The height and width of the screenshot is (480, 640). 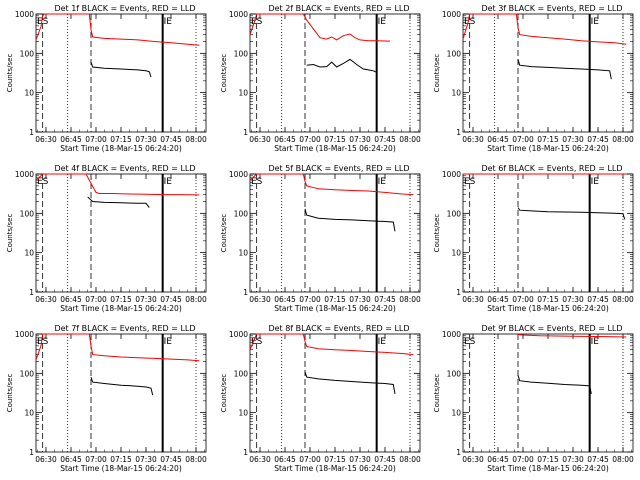 I want to click on panel-title: Det 8f BLACK = Events, RED = LLD, so click(x=338, y=328).